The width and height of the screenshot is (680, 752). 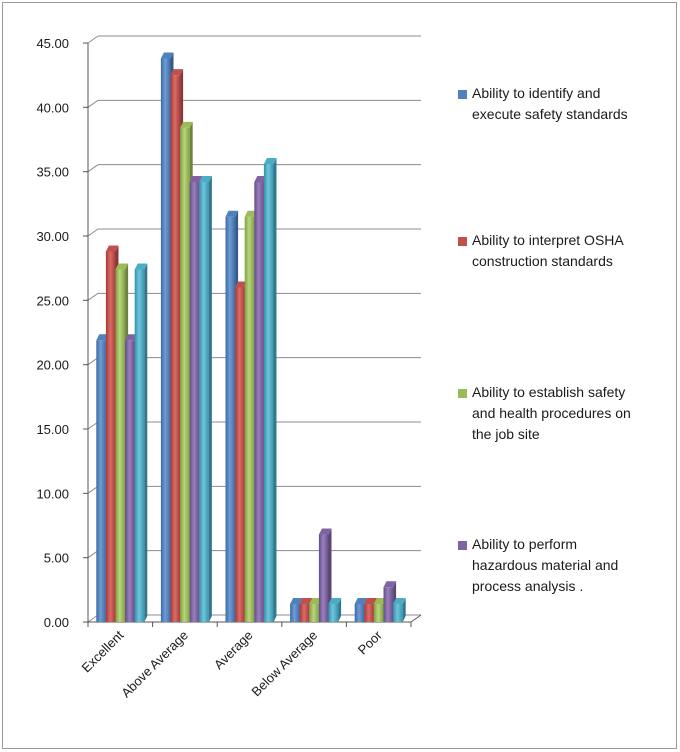 I want to click on y-tick-label: 45.00, so click(x=52, y=43).